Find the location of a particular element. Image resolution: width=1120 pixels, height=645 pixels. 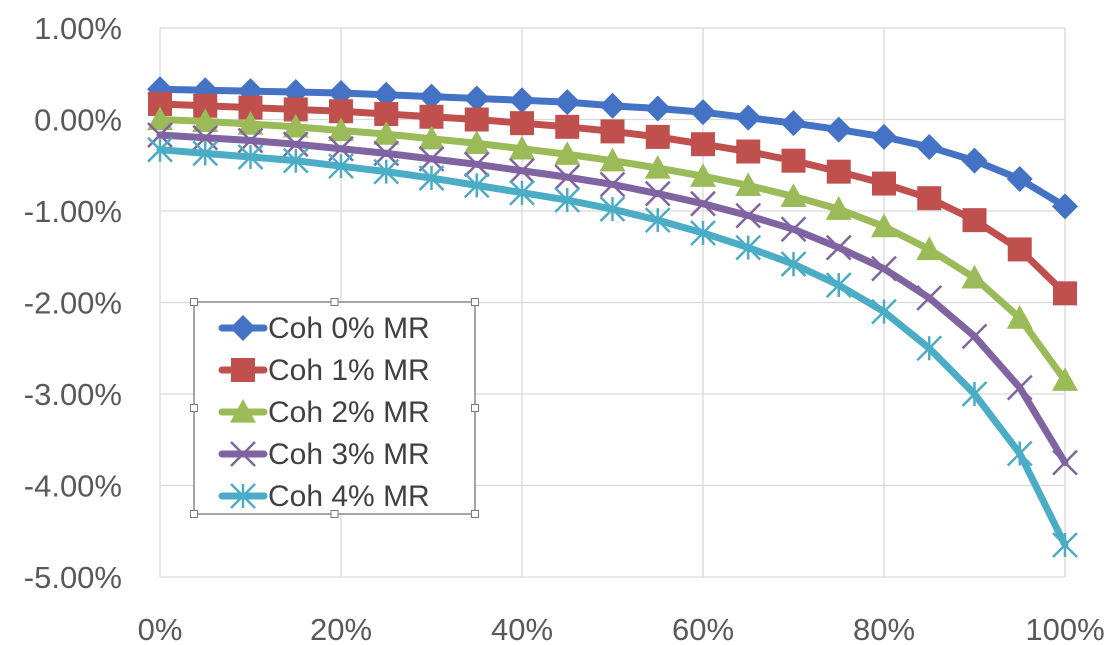

legend-entry: Coh 1% MR is located at coordinates (324, 370).